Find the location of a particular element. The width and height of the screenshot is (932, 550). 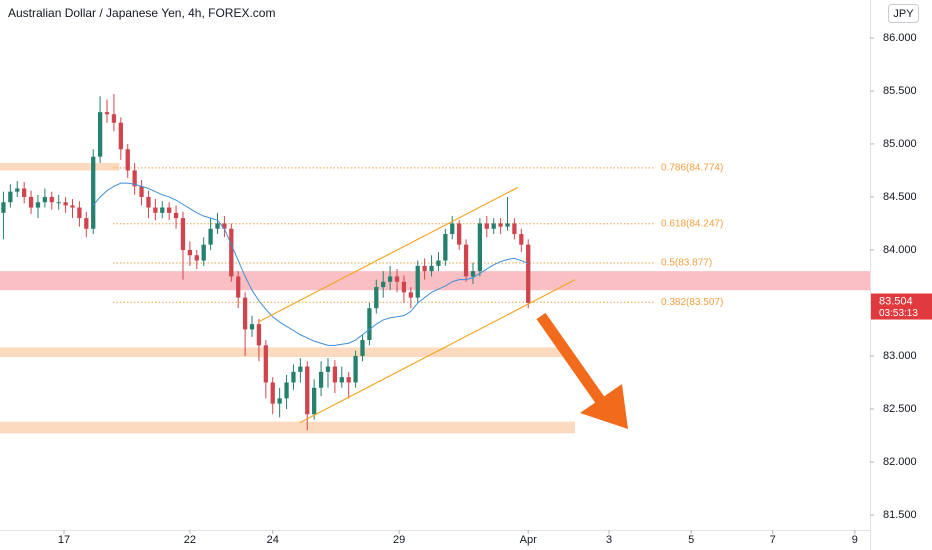

y-tick-label: 84.500 is located at coordinates (900, 197).